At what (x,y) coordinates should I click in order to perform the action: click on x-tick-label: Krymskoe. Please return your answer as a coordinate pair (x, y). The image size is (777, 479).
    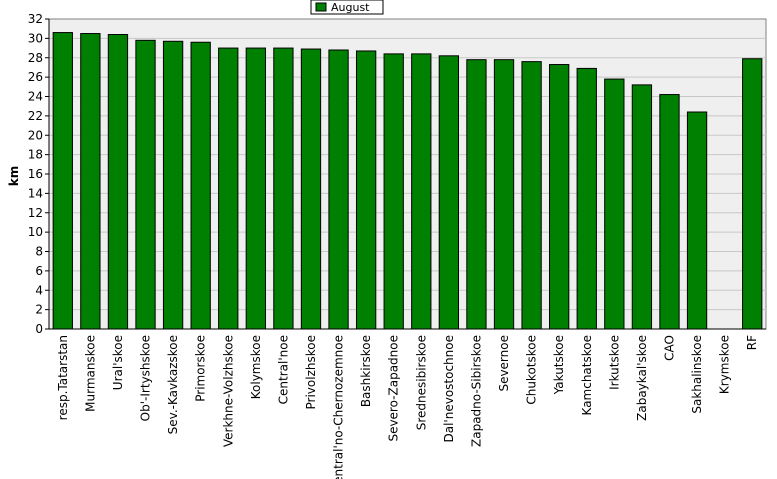
    Looking at the image, I should click on (725, 364).